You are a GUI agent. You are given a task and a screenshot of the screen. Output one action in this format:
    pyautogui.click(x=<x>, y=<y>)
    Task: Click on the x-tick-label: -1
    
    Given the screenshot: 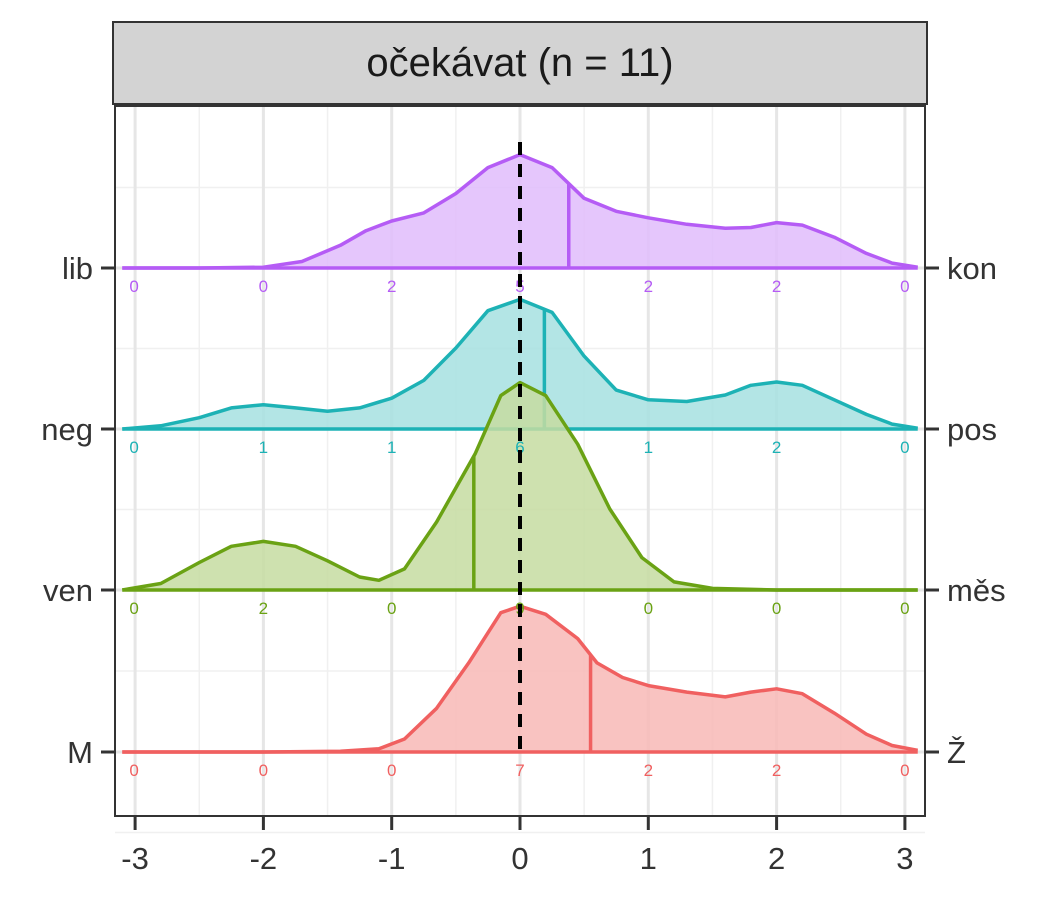 What is the action you would take?
    pyautogui.click(x=392, y=858)
    